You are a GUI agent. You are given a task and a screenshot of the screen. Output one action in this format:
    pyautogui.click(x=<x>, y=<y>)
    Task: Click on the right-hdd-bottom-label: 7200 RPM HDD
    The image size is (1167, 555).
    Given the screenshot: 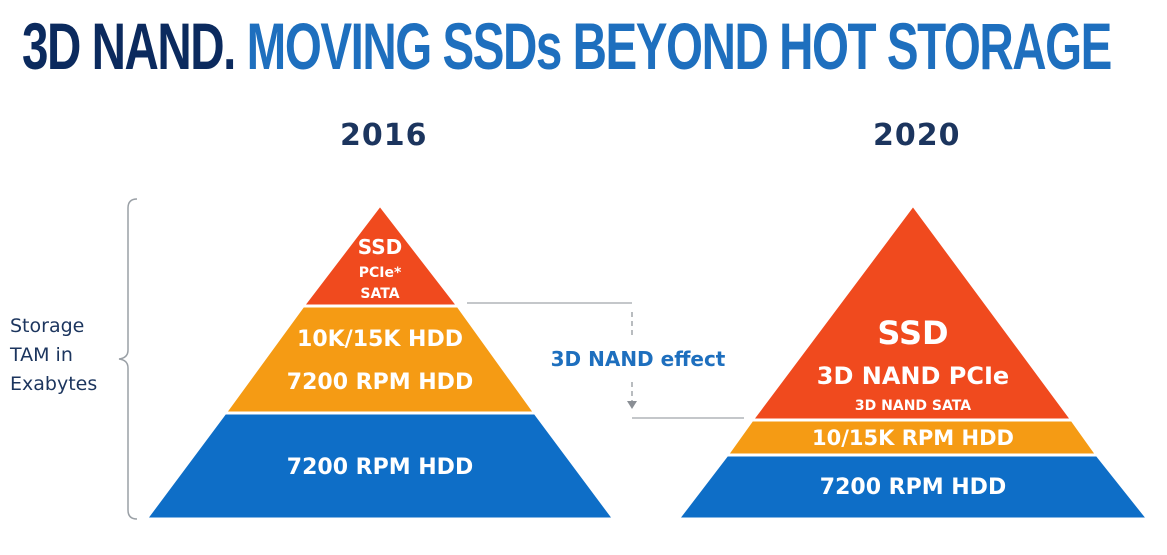 What is the action you would take?
    pyautogui.click(x=913, y=487)
    